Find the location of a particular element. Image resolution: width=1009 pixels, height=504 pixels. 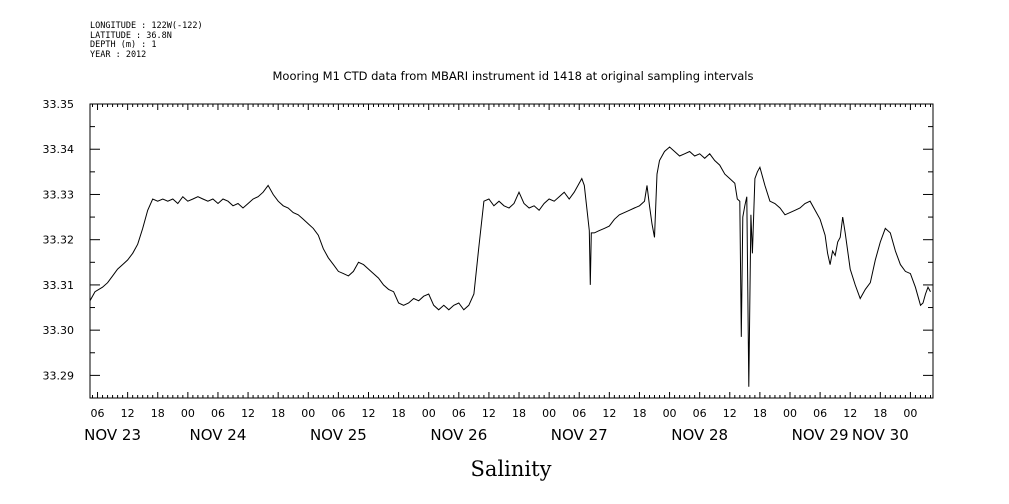

day-label: NOV 28 is located at coordinates (699, 435).